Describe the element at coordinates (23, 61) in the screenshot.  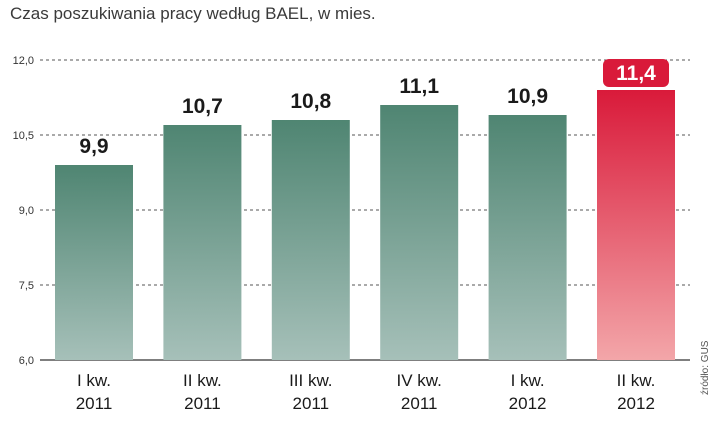
I see `y-tick-label: 12,0` at that location.